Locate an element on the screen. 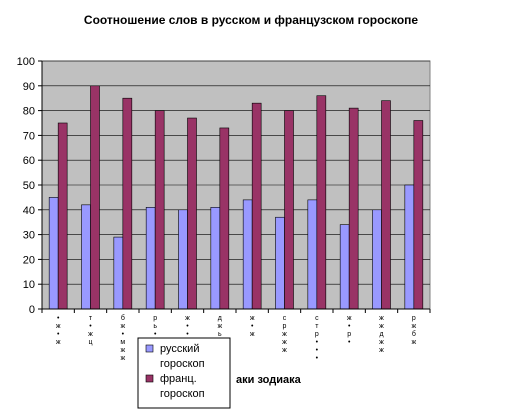 The height and width of the screenshot is (411, 505). legend-label: русский is located at coordinates (179, 349).